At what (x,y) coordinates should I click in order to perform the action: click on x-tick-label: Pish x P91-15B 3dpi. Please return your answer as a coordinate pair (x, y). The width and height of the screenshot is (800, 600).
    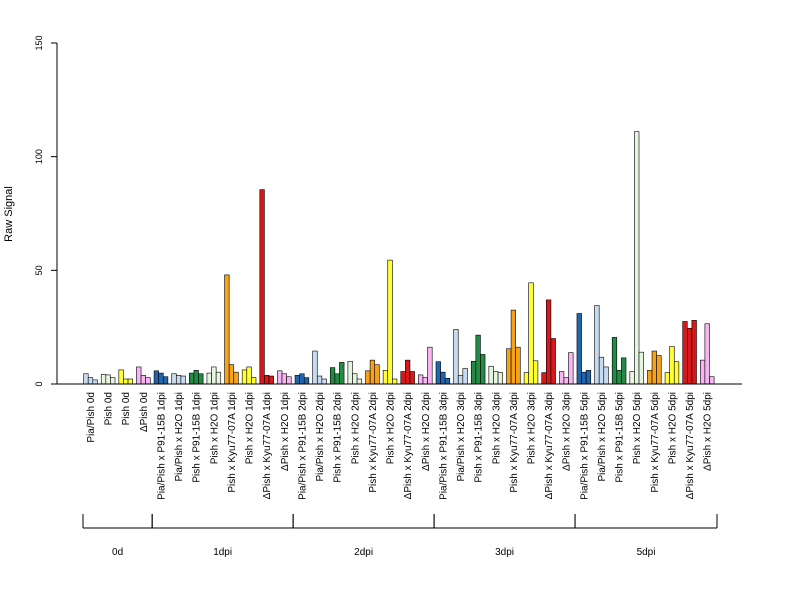
    Looking at the image, I should click on (479, 437).